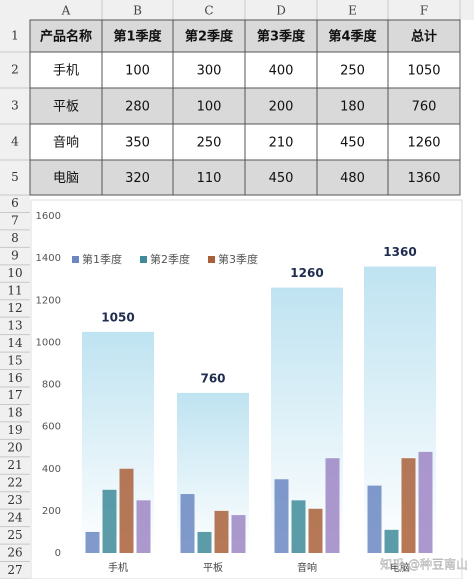 The image size is (474, 579). I want to click on total-label: 1050, so click(117, 317).